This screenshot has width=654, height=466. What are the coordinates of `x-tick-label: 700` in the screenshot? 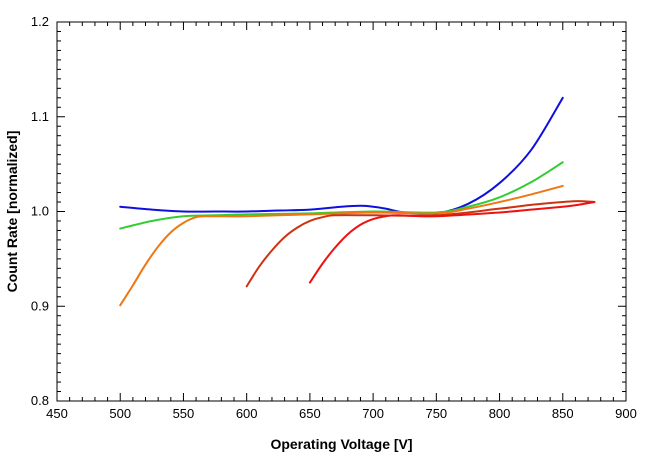 It's located at (373, 413).